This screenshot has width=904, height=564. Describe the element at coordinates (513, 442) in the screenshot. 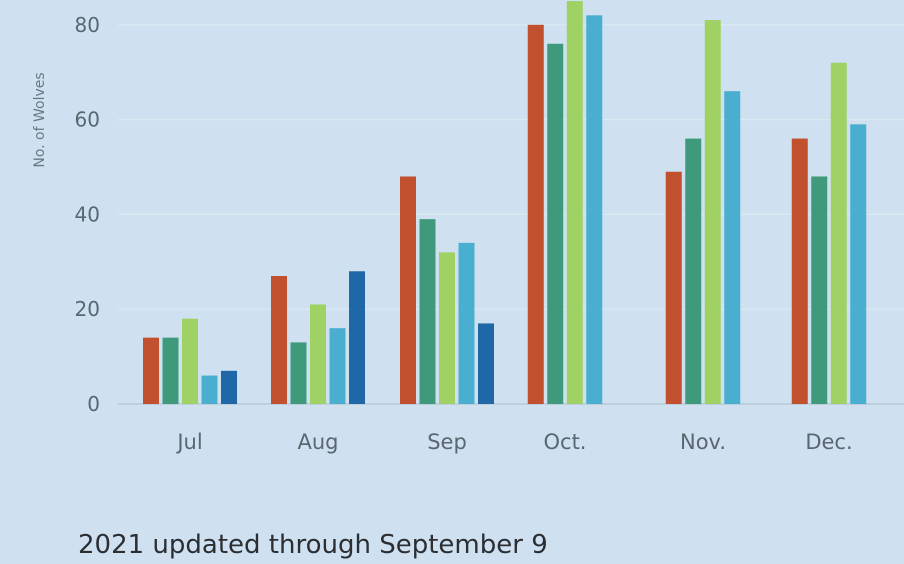

I see `x-axis-ticks: Jul Aug Sep Oct. Nov. Dec.` at that location.